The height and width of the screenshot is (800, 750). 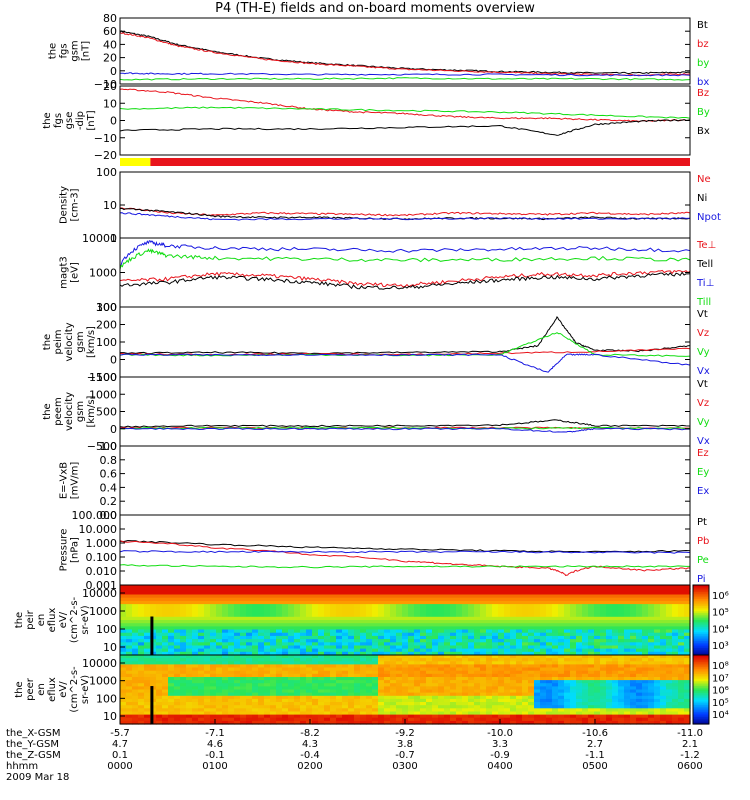 I want to click on y-axis-label: peim, so click(x=58, y=341).